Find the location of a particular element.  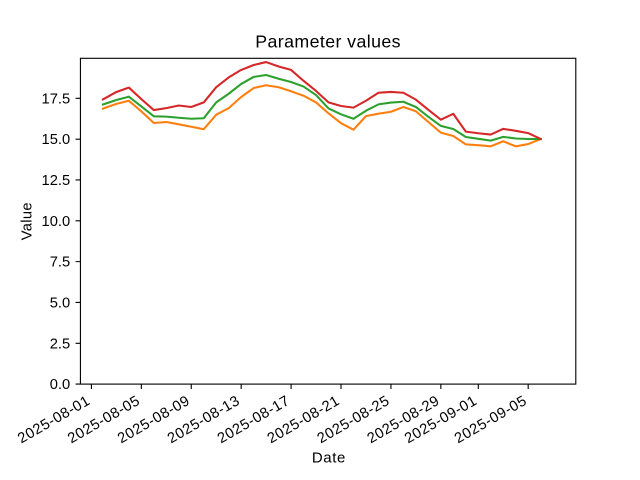

svg-text: Date is located at coordinates (329, 457).